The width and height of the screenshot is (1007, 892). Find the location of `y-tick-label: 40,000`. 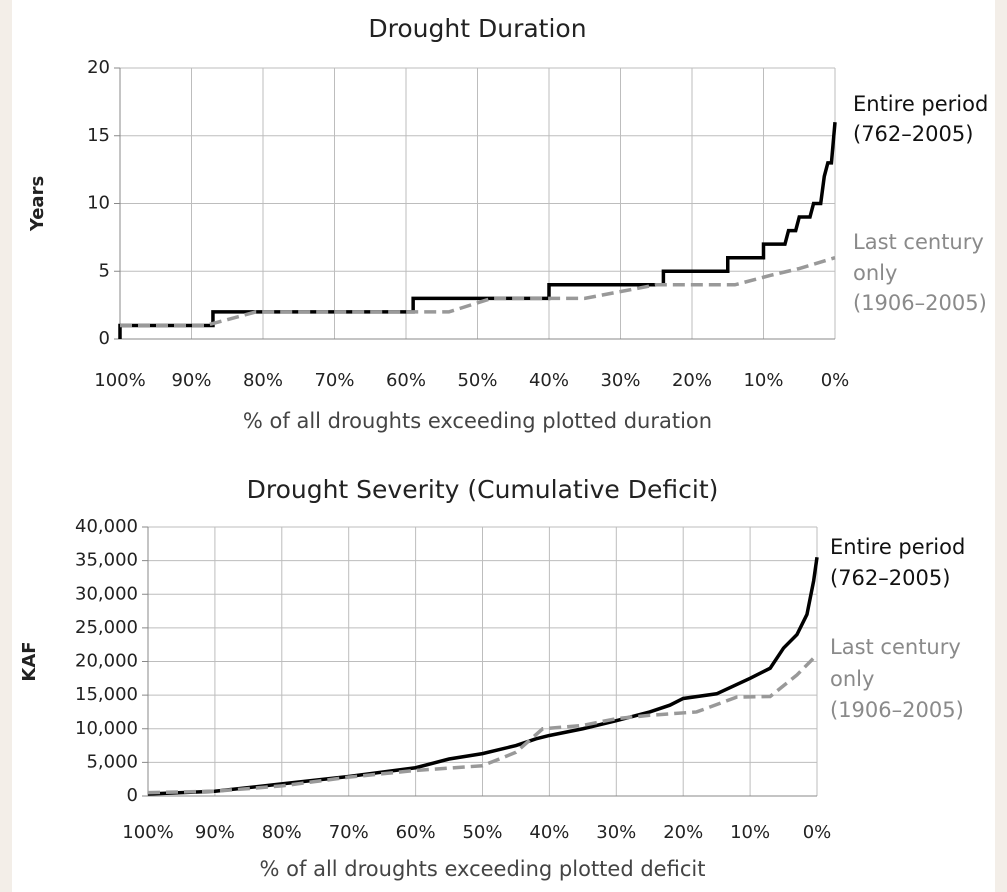

y-tick-label: 40,000 is located at coordinates (106, 526).